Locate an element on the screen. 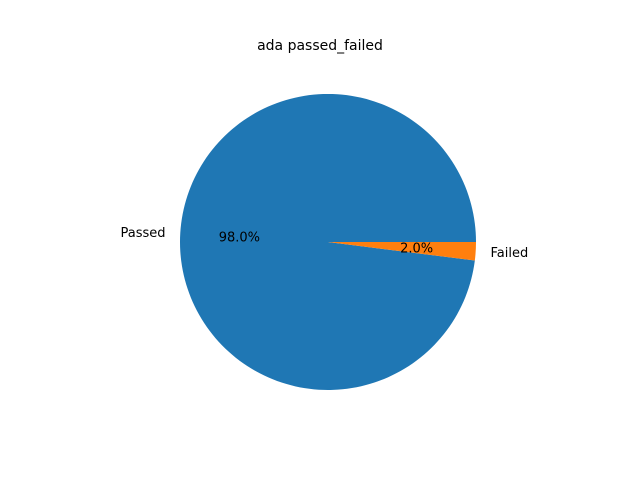 The width and height of the screenshot is (640, 480). slice-label-passed: Passed is located at coordinates (142, 233).